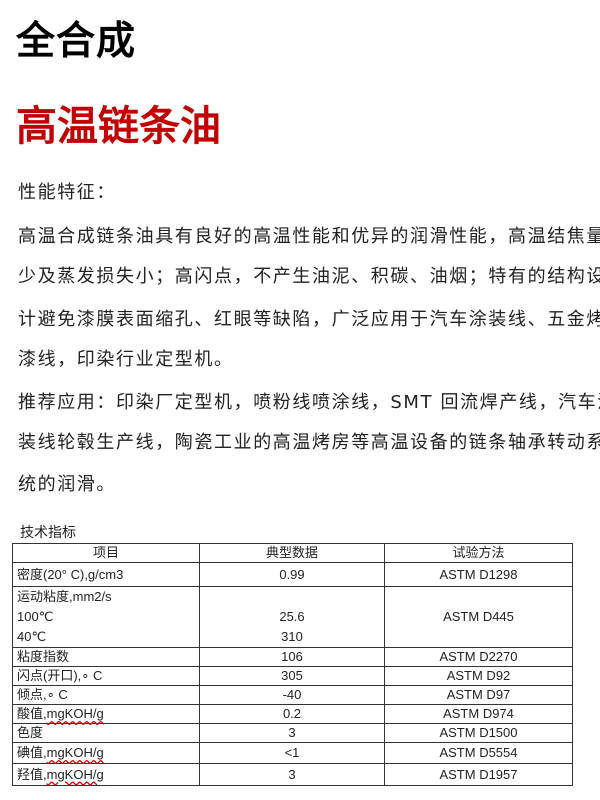 The width and height of the screenshot is (600, 800). I want to click on row-method: ASTM D92, so click(478, 676).